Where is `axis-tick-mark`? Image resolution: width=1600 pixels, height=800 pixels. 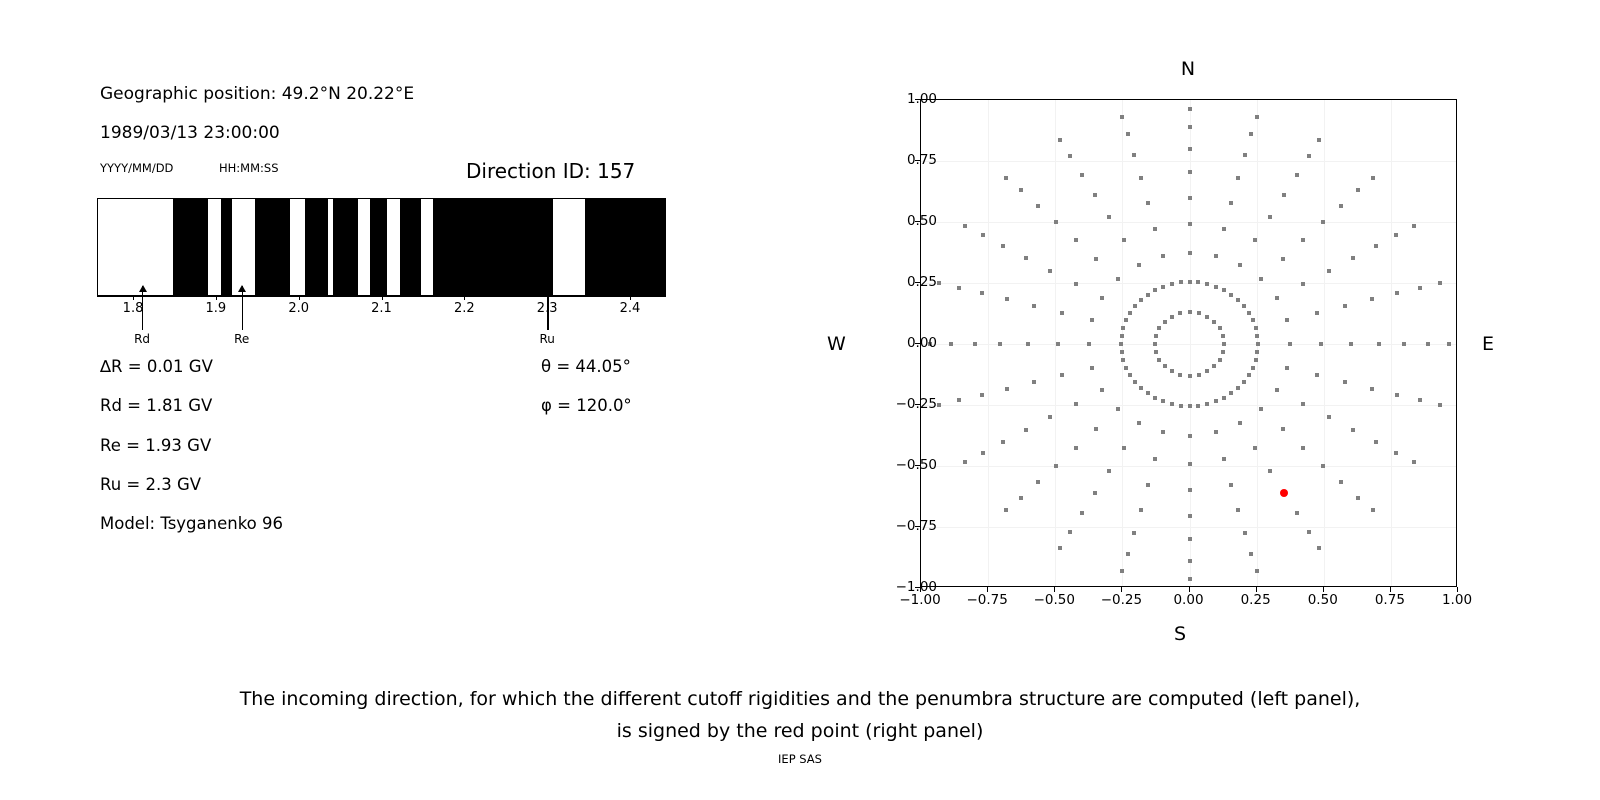
axis-tick-mark is located at coordinates (382, 298).